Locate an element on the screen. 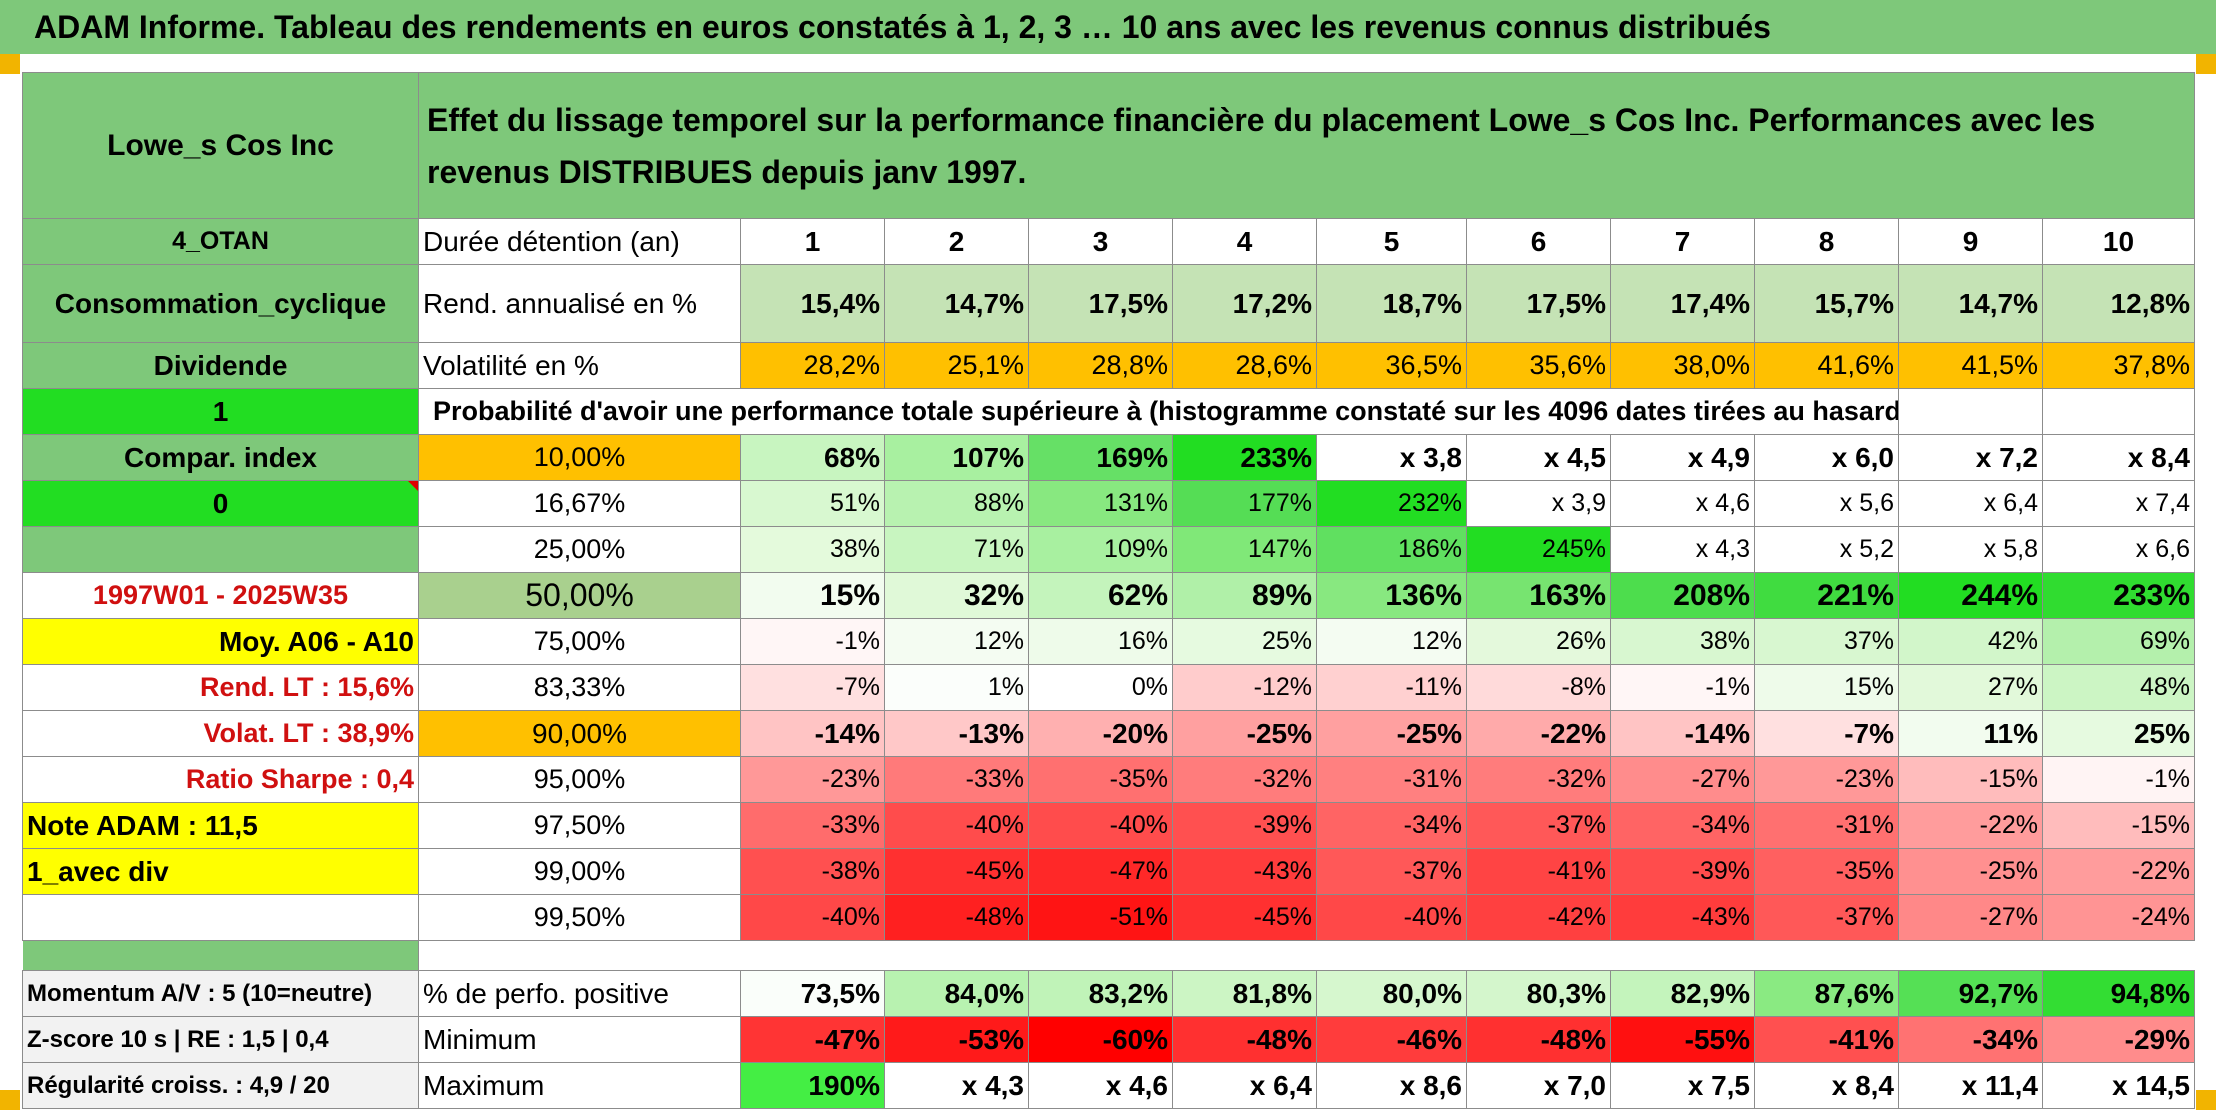  prob-cell: 62% is located at coordinates (1100, 595).